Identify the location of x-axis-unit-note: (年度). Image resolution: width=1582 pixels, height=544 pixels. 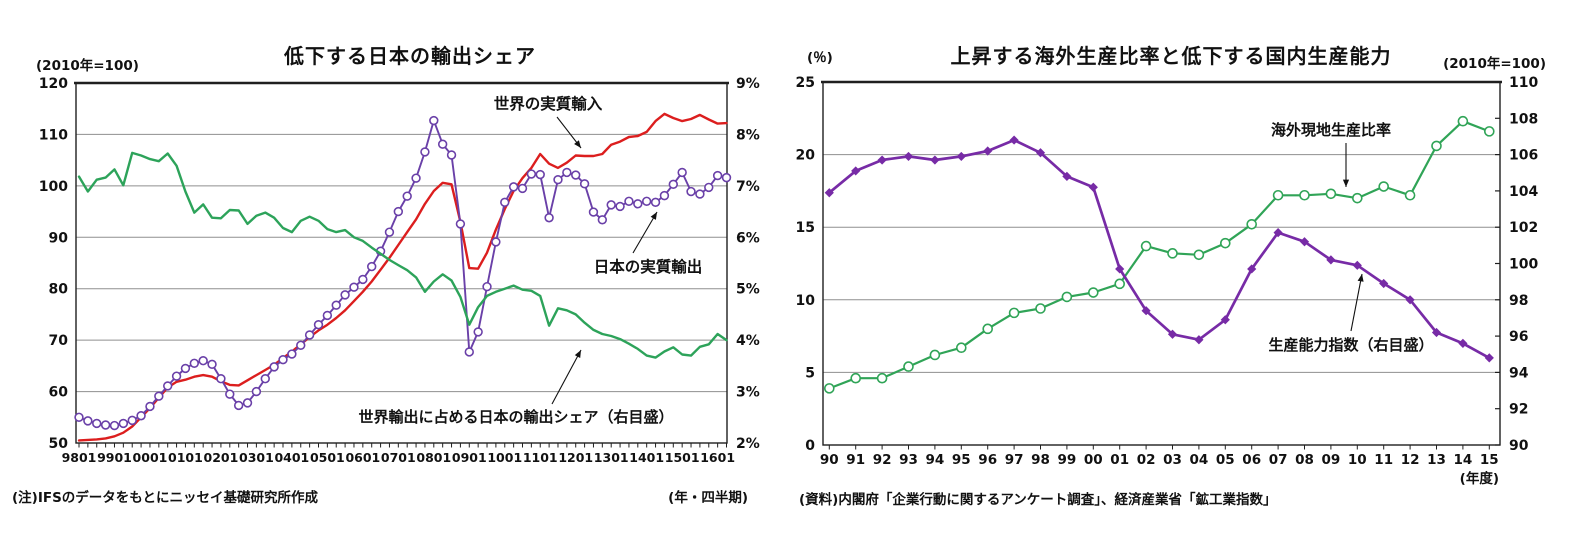
(1479, 479).